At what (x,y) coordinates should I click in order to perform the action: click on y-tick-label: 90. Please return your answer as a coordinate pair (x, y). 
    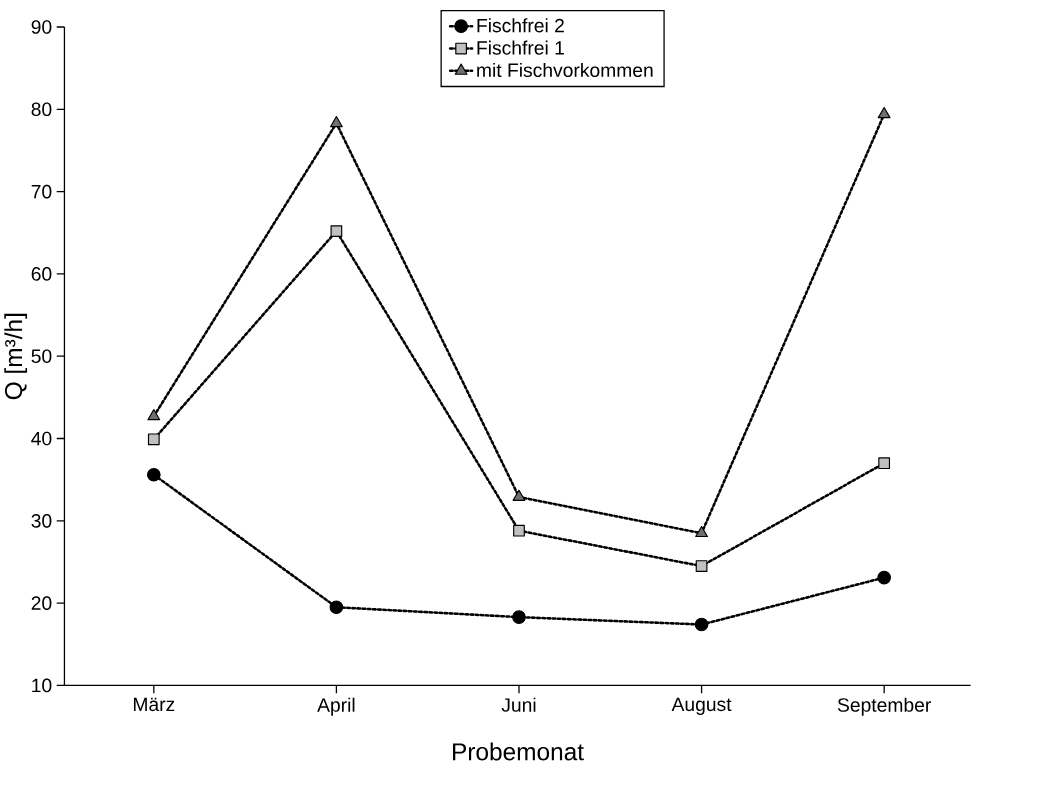
    Looking at the image, I should click on (41, 26).